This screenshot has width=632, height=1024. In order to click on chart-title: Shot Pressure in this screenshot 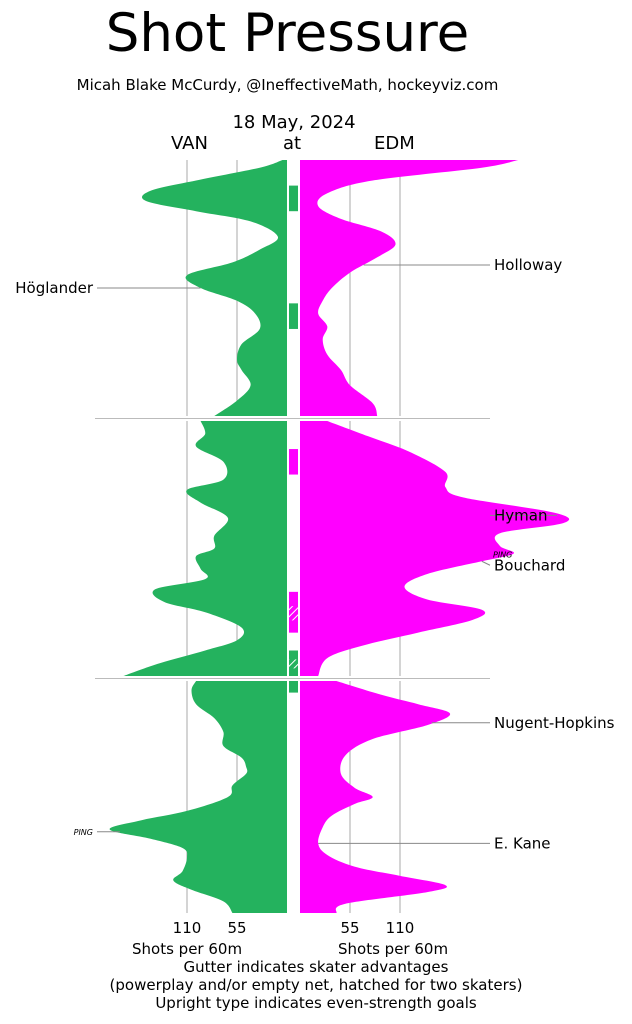, I will do `click(287, 33)`.